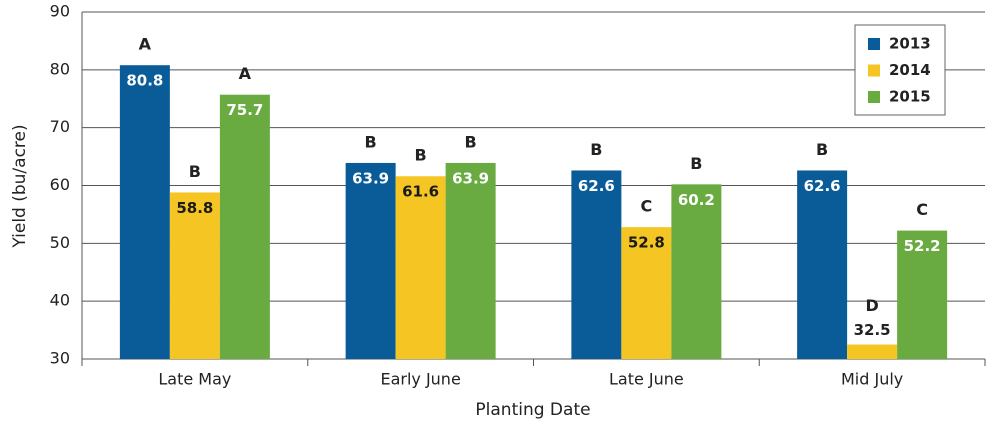  I want to click on y-tick-label: 60, so click(60, 184).